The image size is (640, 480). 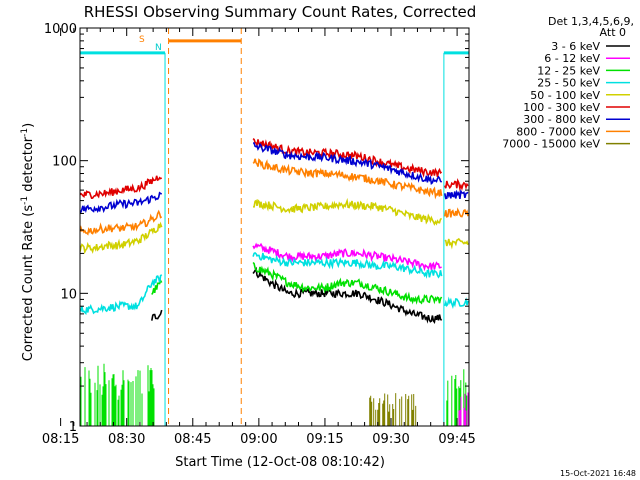 What do you see at coordinates (68, 294) in the screenshot?
I see `y-tick-label: 10` at bounding box center [68, 294].